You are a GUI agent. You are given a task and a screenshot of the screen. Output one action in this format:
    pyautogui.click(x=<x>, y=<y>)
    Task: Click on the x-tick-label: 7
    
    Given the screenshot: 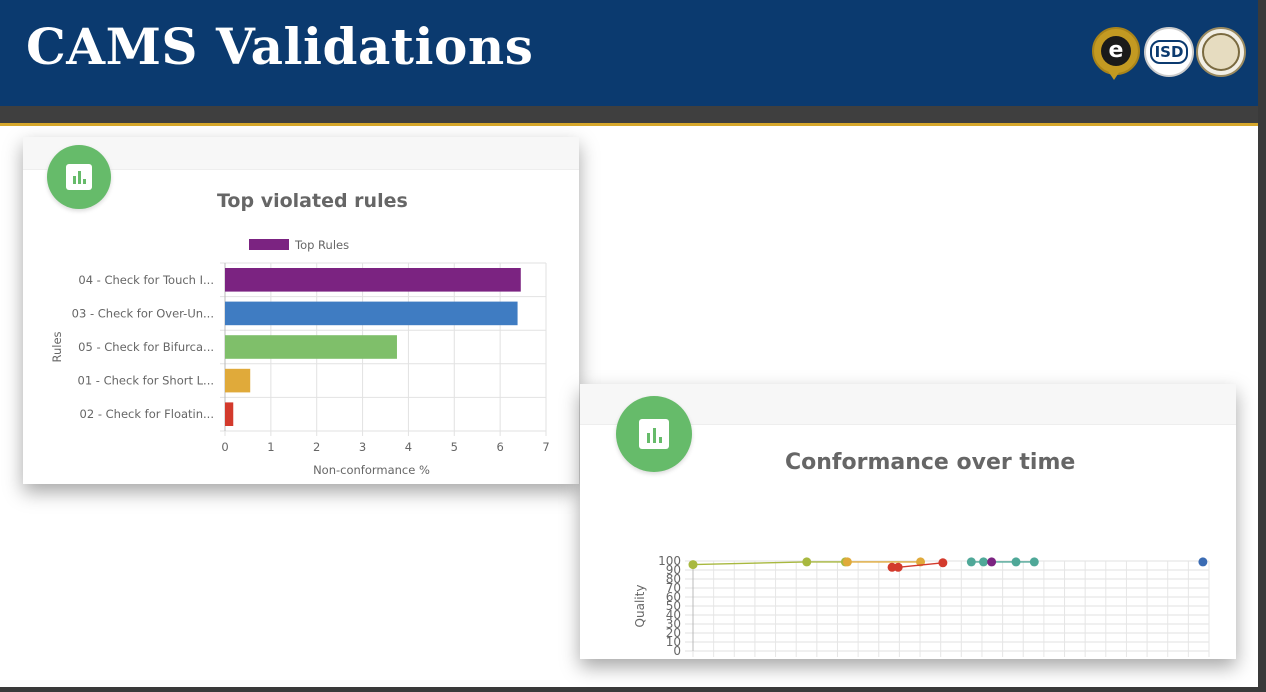 What is the action you would take?
    pyautogui.click(x=545, y=447)
    